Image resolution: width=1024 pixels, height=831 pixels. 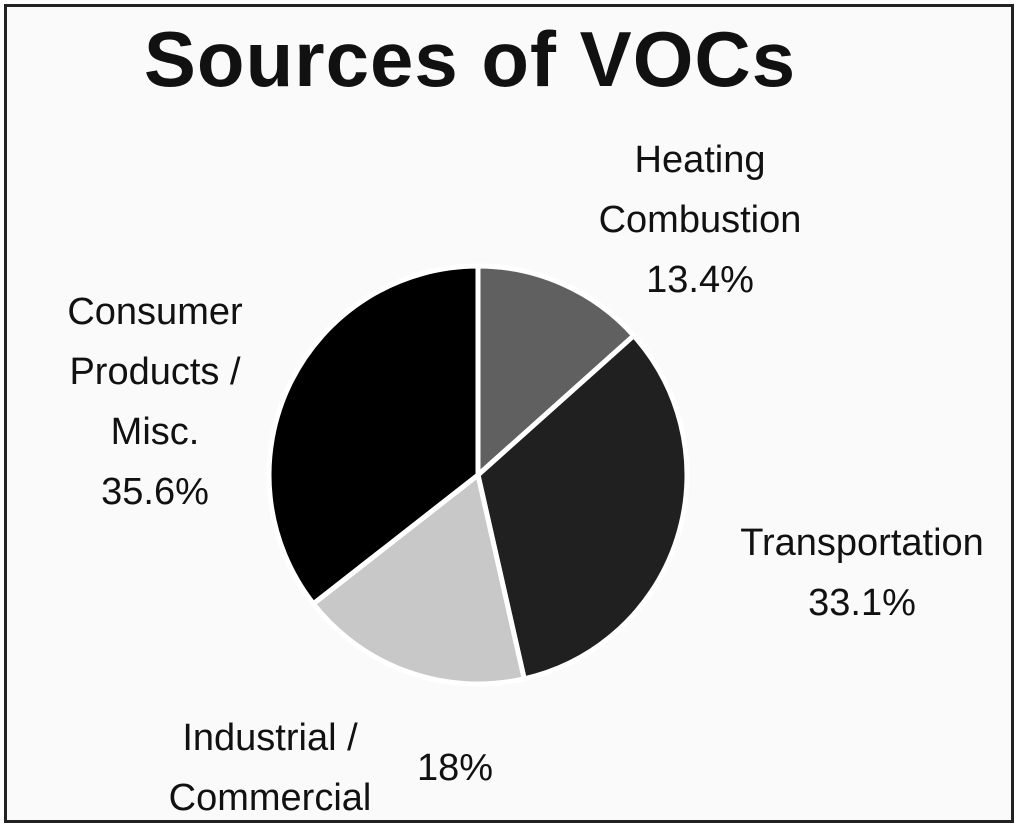 What do you see at coordinates (270, 798) in the screenshot?
I see `label-industrial-line-2: Commercial` at bounding box center [270, 798].